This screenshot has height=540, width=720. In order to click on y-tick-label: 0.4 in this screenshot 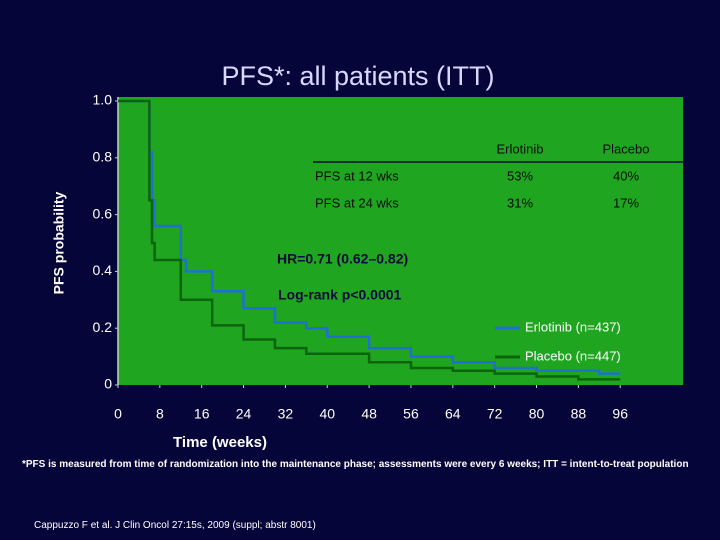, I will do `click(103, 270)`.